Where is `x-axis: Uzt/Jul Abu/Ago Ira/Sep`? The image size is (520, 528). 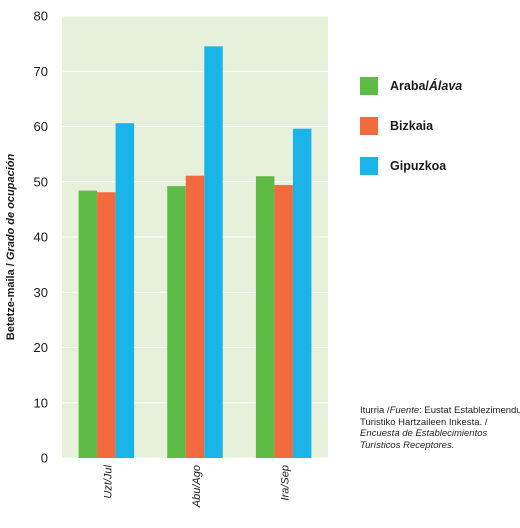
x-axis: Uzt/Jul Abu/Ago Ira/Sep is located at coordinates (196, 486).